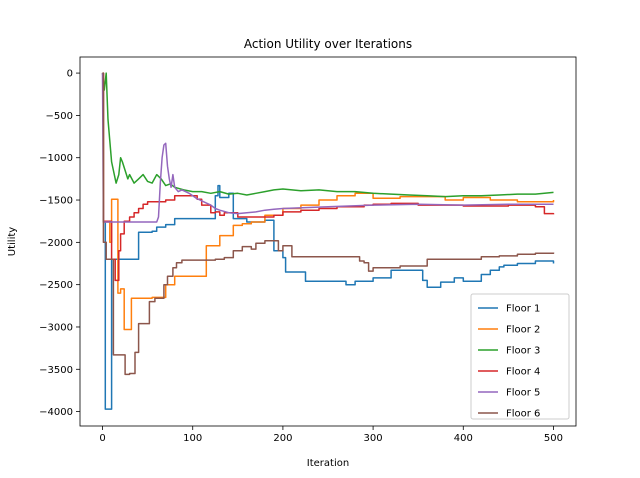 Image resolution: width=640 pixels, height=478 pixels. What do you see at coordinates (328, 44) in the screenshot?
I see `chart-title: Action Utility over Iterations` at bounding box center [328, 44].